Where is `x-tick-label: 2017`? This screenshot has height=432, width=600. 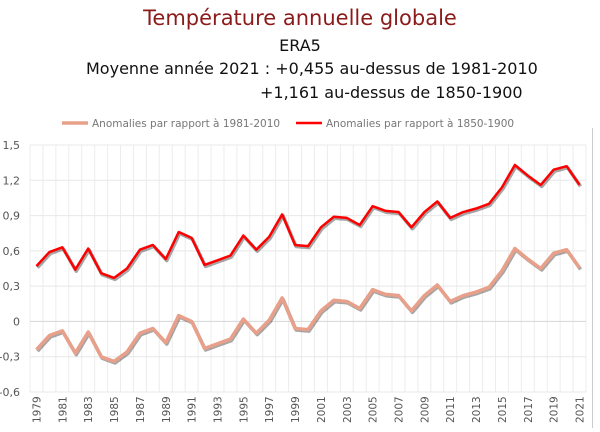 x-tick-label: 2017 is located at coordinates (529, 409).